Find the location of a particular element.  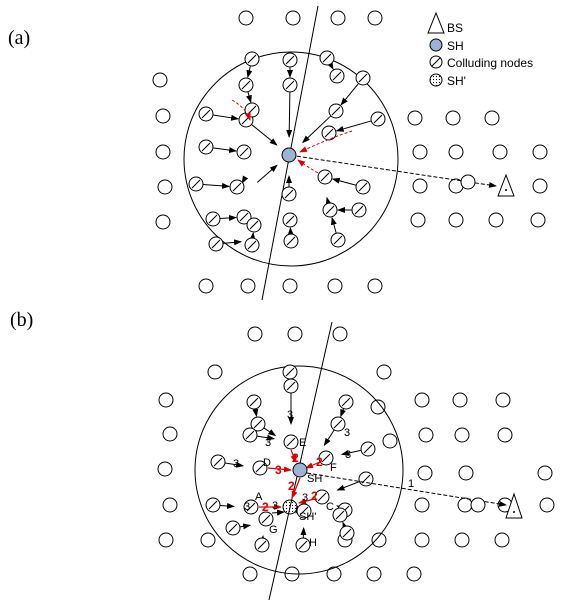

sh-legend-icon is located at coordinates (436, 45).